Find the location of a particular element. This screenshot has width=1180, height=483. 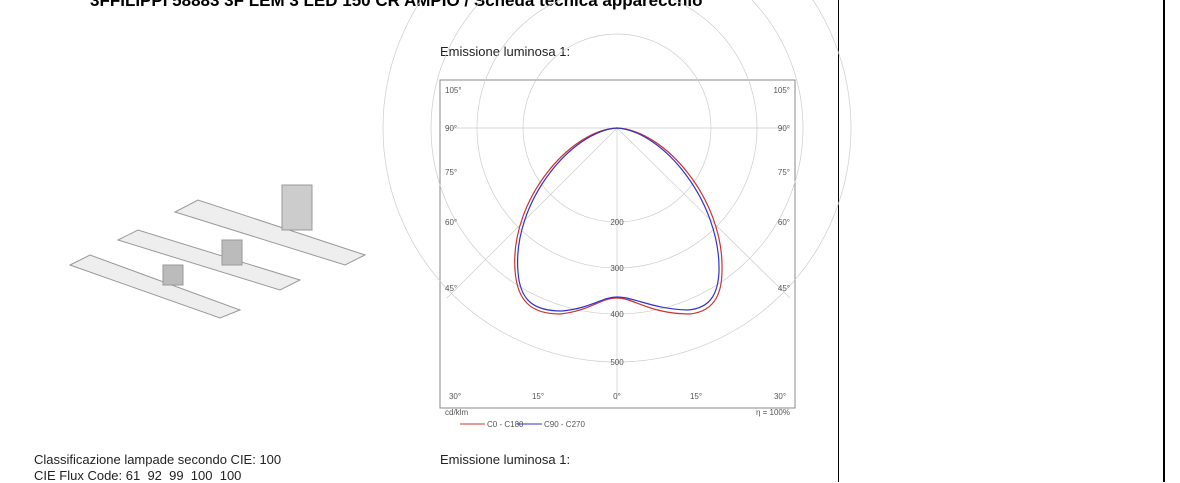

curve-c0 is located at coordinates (618, 221).